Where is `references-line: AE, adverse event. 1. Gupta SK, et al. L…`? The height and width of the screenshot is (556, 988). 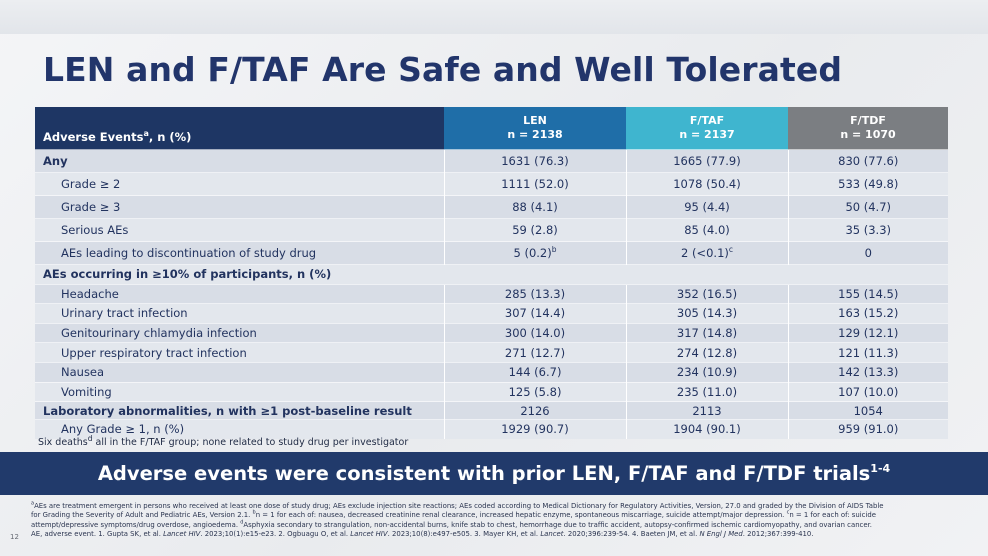 references-line: AE, adverse event. 1. Gupta SK, et al. L… is located at coordinates (422, 533).